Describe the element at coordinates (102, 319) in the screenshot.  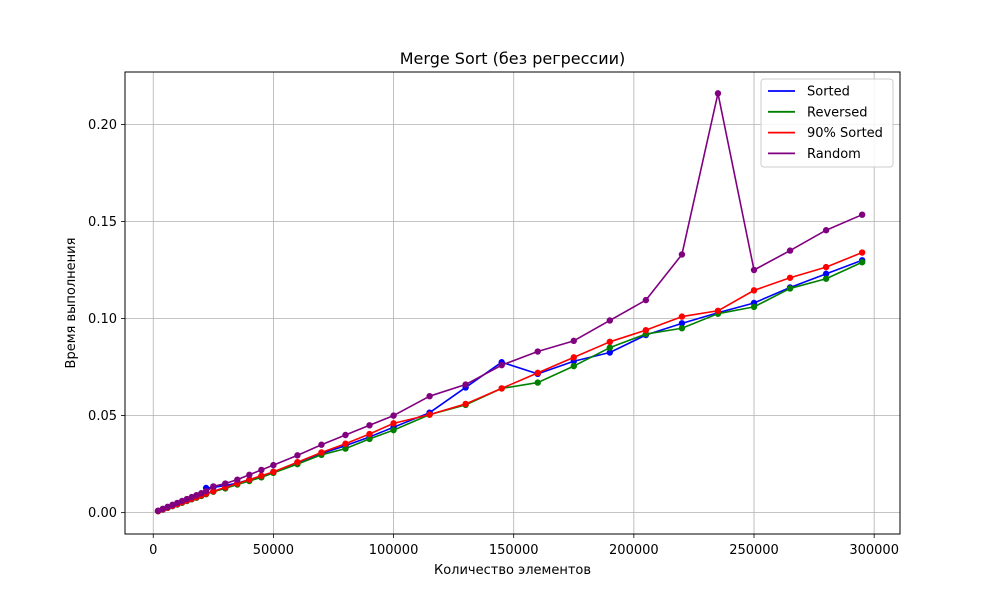
I see `y-tick-label: 0.10` at that location.